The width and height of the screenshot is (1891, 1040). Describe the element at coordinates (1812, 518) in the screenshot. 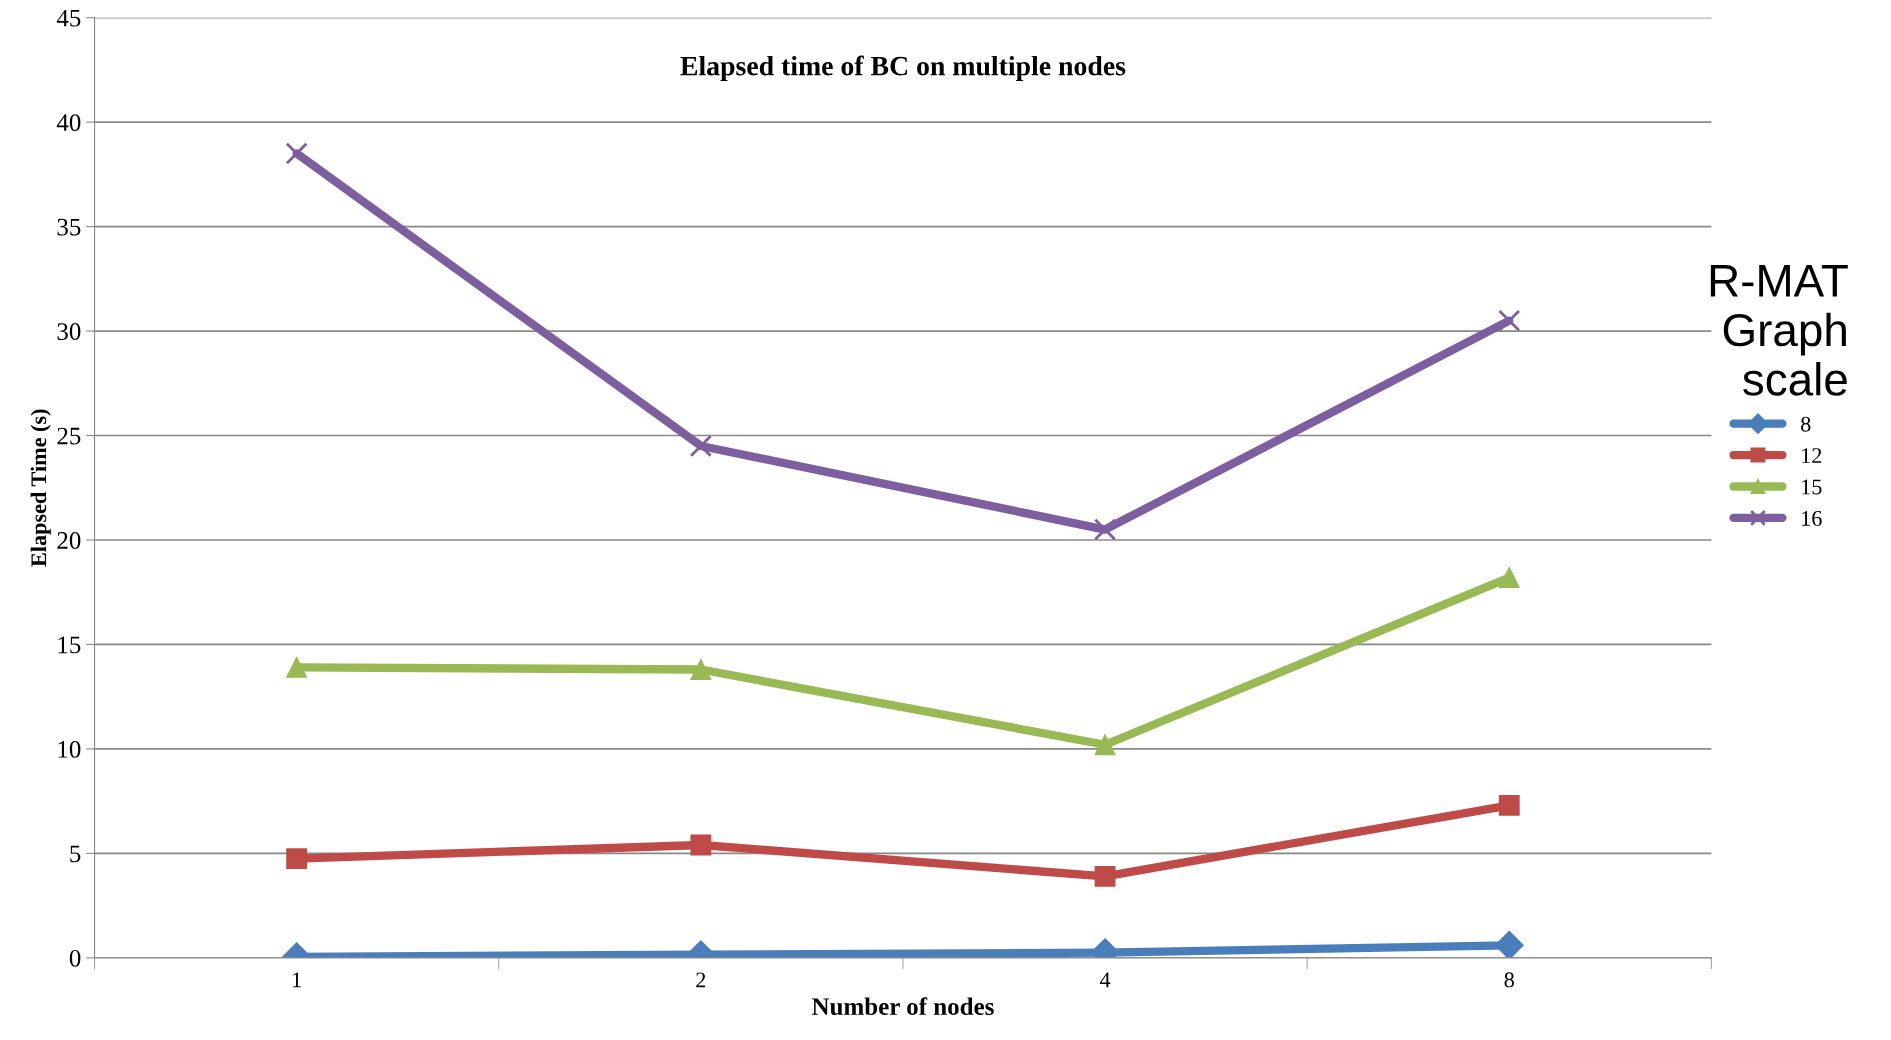

I see `legend-label: 16` at that location.